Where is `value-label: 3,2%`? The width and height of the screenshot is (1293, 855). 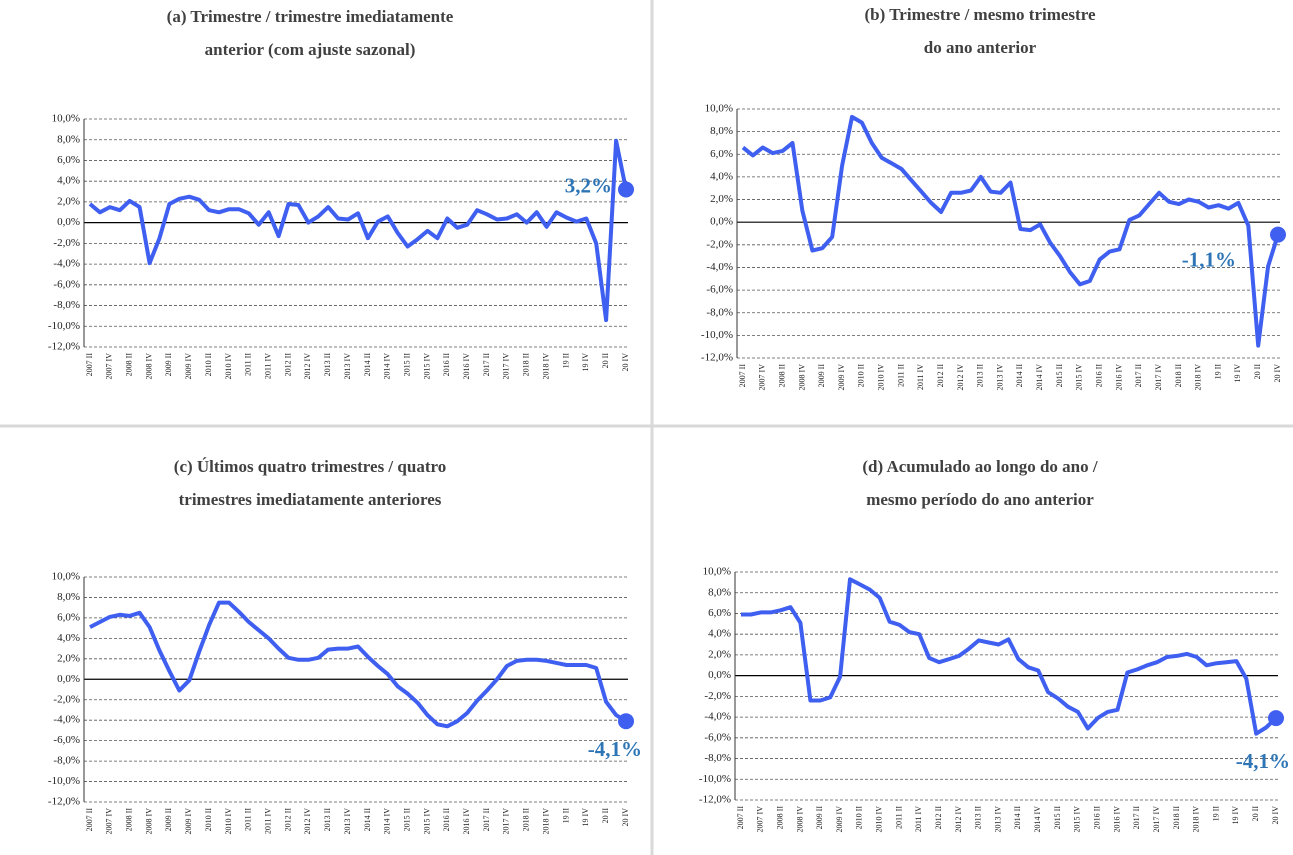 value-label: 3,2% is located at coordinates (588, 185).